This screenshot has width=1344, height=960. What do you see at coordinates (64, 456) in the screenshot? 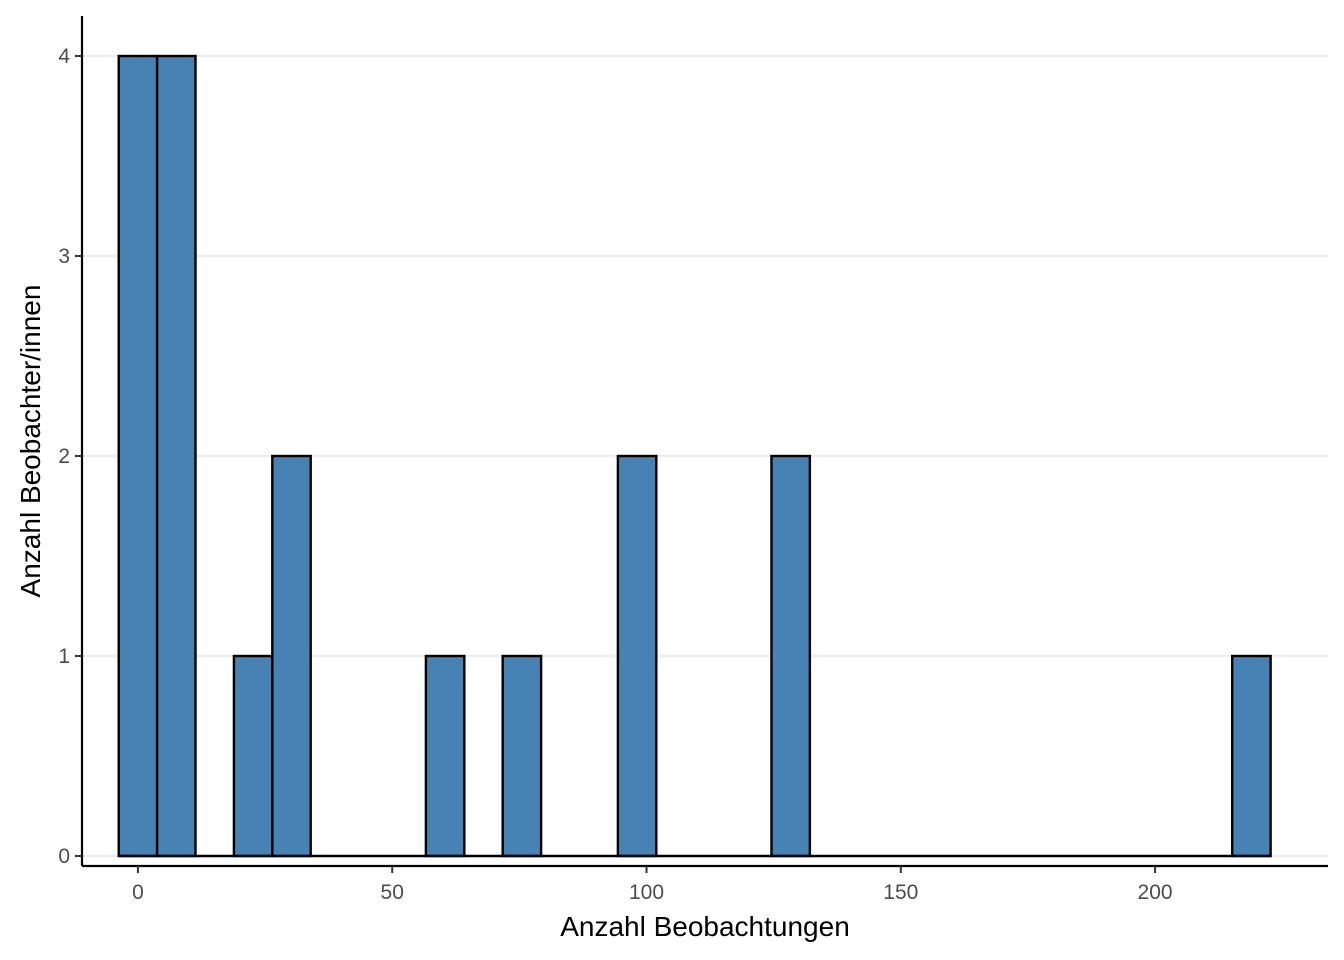
I see `y-tick-label: 2` at bounding box center [64, 456].